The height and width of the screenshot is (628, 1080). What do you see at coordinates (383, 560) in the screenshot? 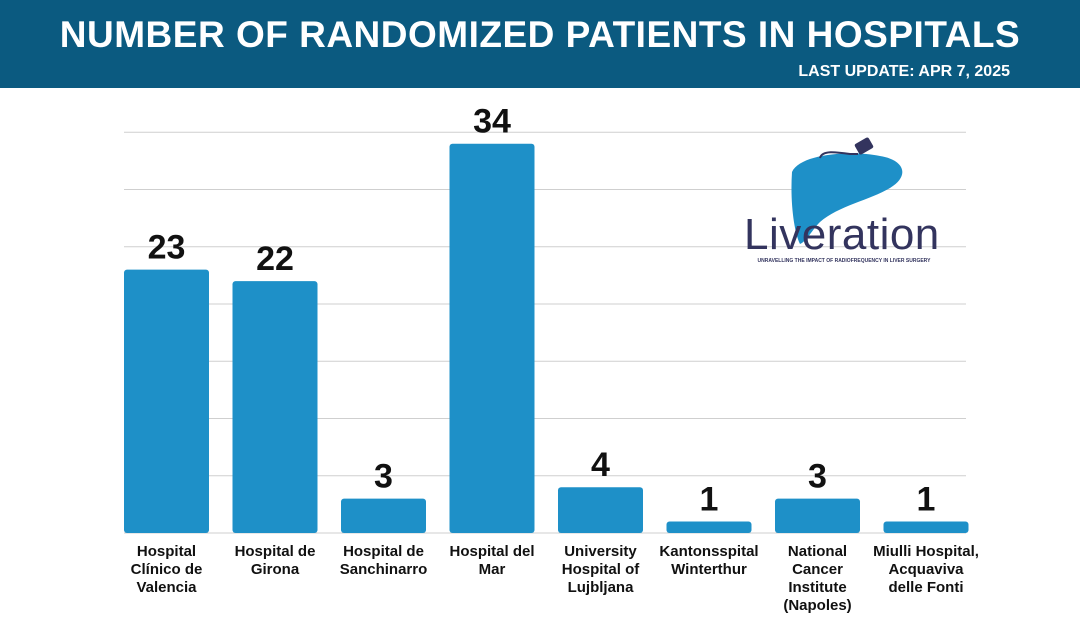
I see `category-label: Hospital de Sanchinarro` at bounding box center [383, 560].